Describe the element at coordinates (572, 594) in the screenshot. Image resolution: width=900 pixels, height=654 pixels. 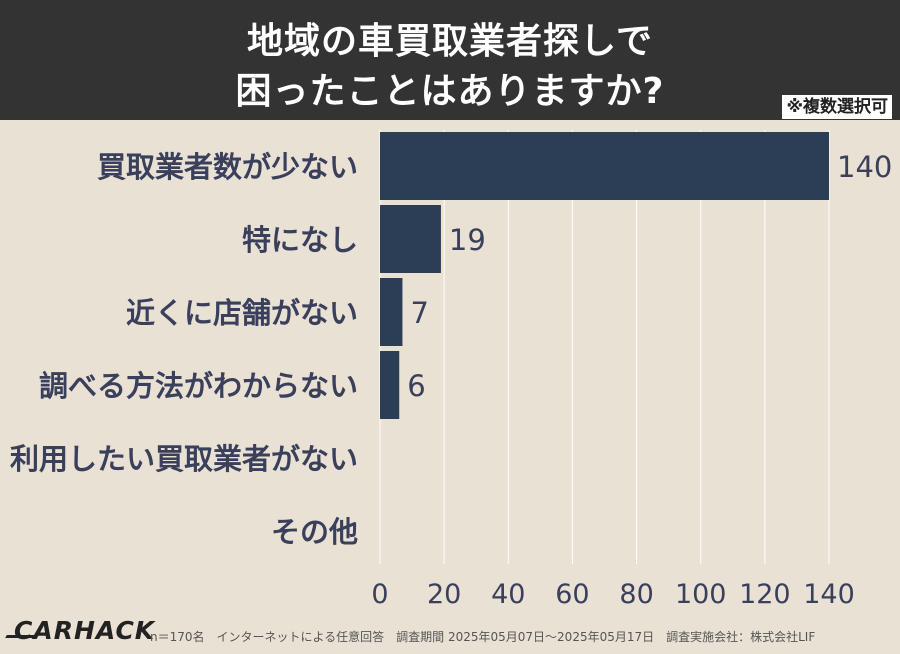
I see `x-tick-label-60: 60` at that location.